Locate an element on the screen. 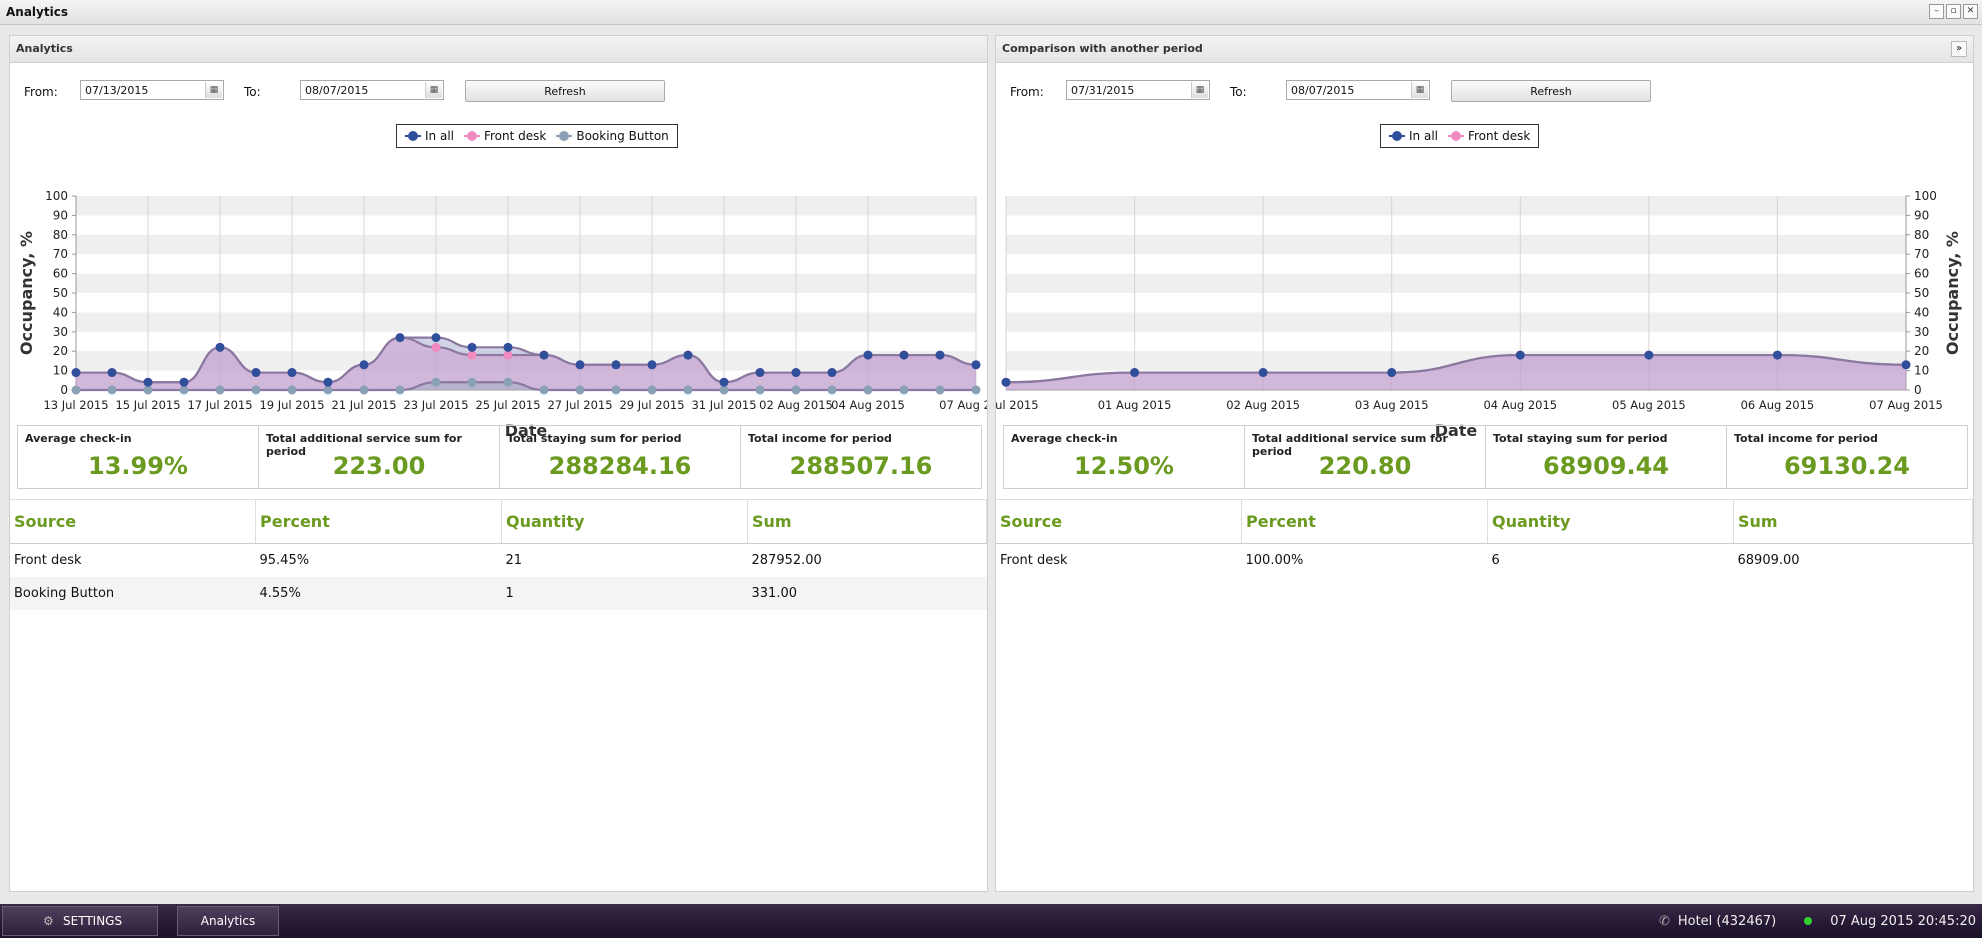 This screenshot has width=1982, height=938. stat-value: 69130.24 is located at coordinates (1846, 466).